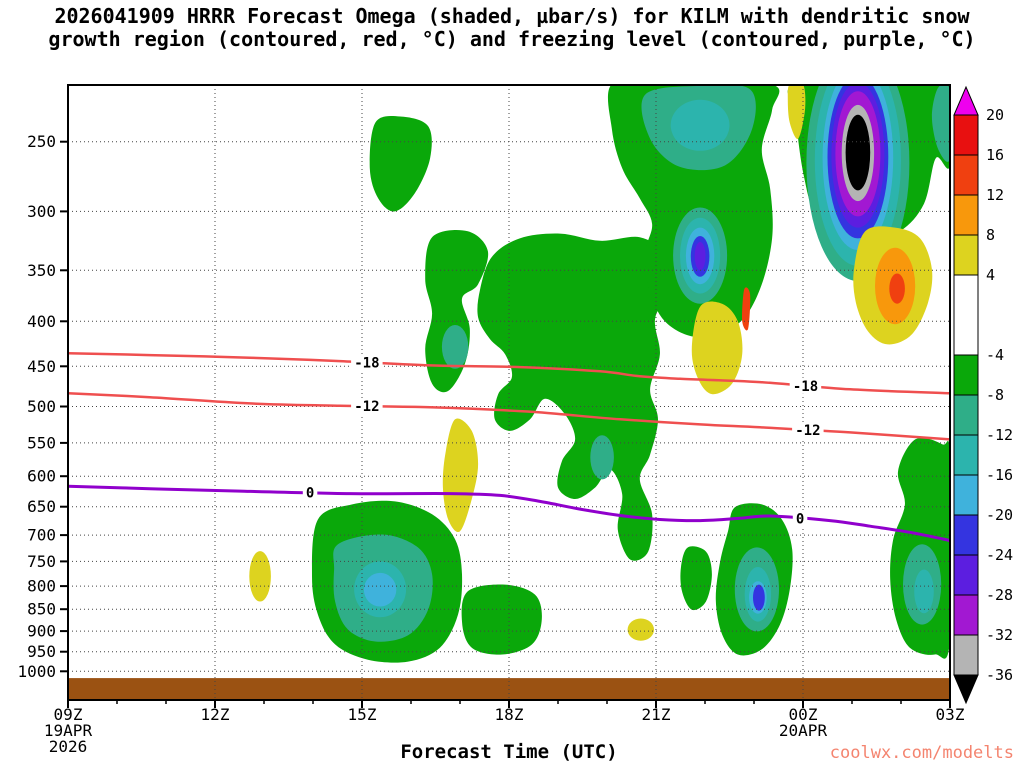 The width and height of the screenshot is (1024, 768). What do you see at coordinates (41, 561) in the screenshot?
I see `y-tick-label: 750` at bounding box center [41, 561].